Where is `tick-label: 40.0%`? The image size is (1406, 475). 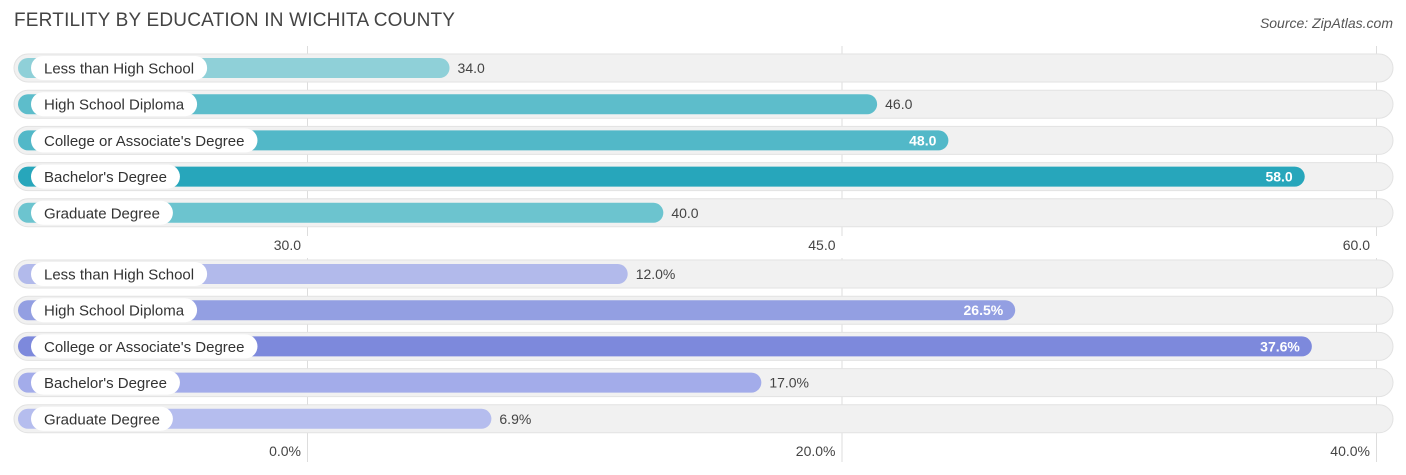
tick-label: 40.0% is located at coordinates (1350, 451).